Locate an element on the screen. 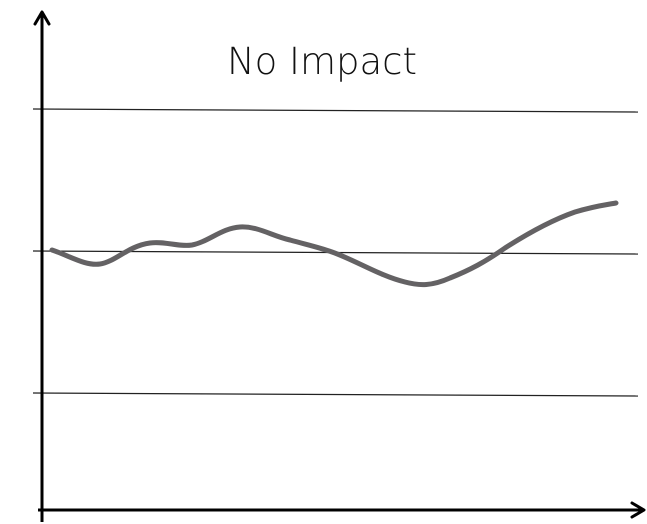 This screenshot has width=647, height=524. x-axis-arrow is located at coordinates (638, 510).